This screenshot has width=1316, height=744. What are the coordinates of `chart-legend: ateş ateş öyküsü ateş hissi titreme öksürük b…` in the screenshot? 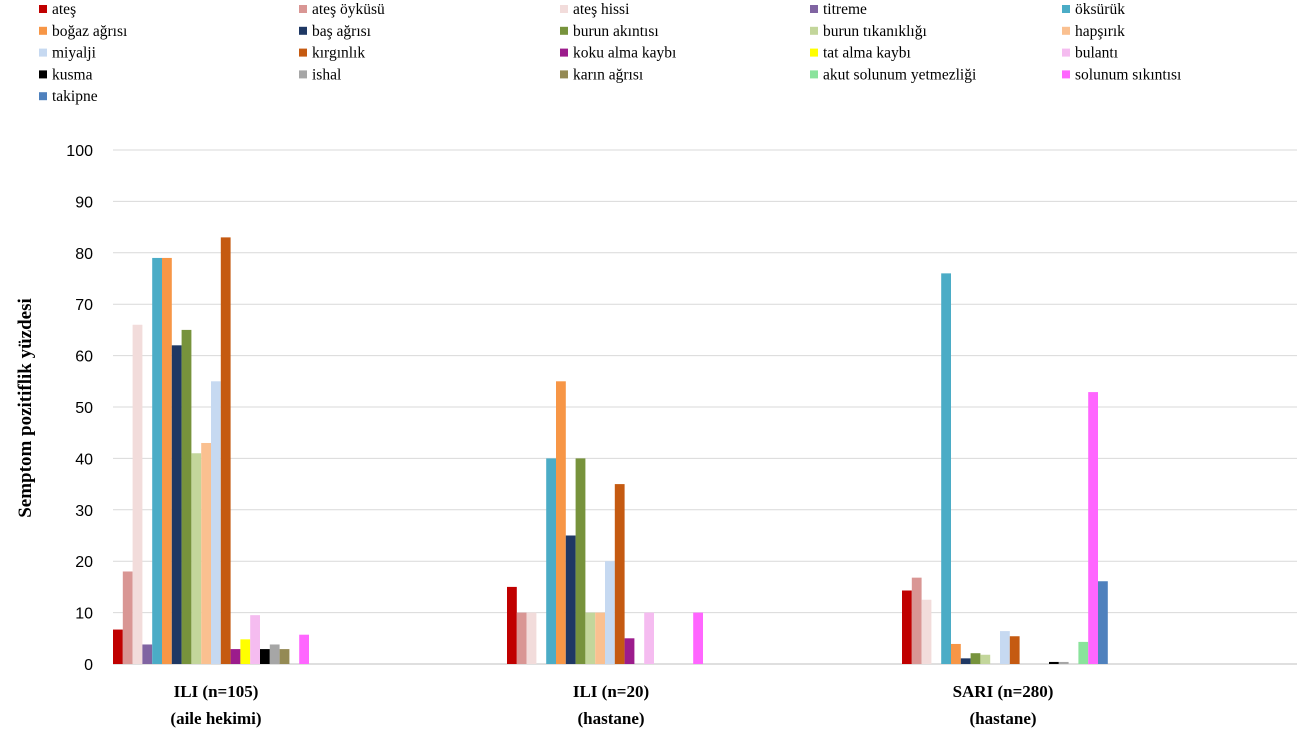 It's located at (610, 53).